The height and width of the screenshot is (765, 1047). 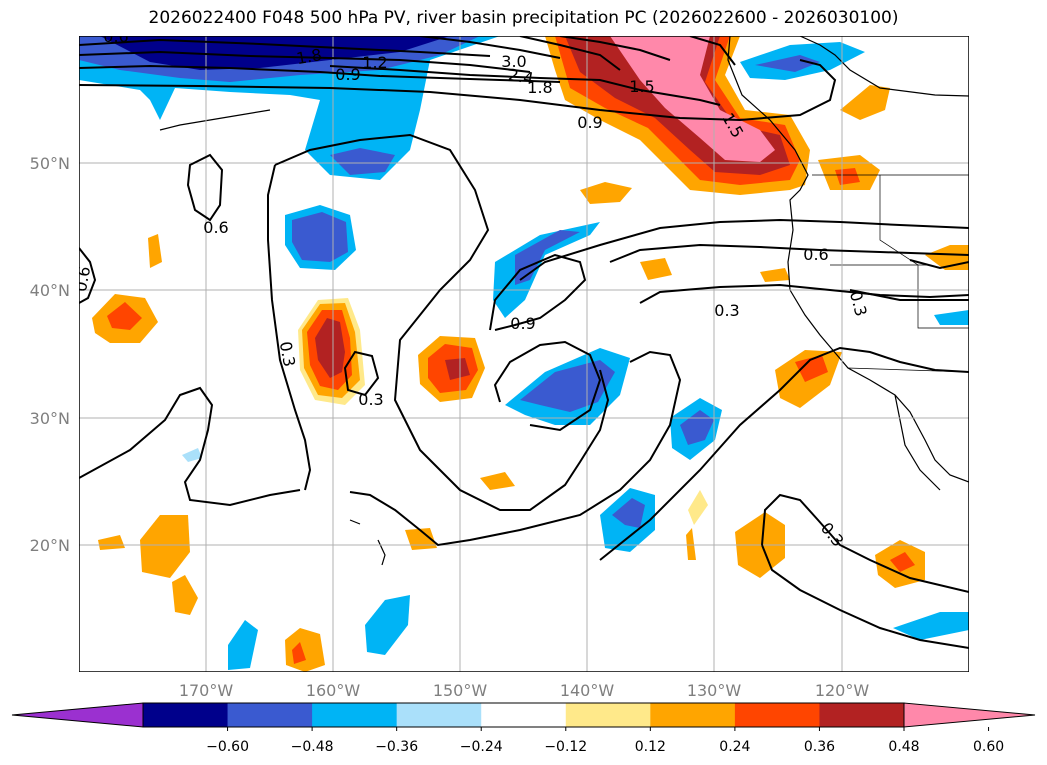 I want to click on contour-label: 3.0, so click(x=513, y=61).